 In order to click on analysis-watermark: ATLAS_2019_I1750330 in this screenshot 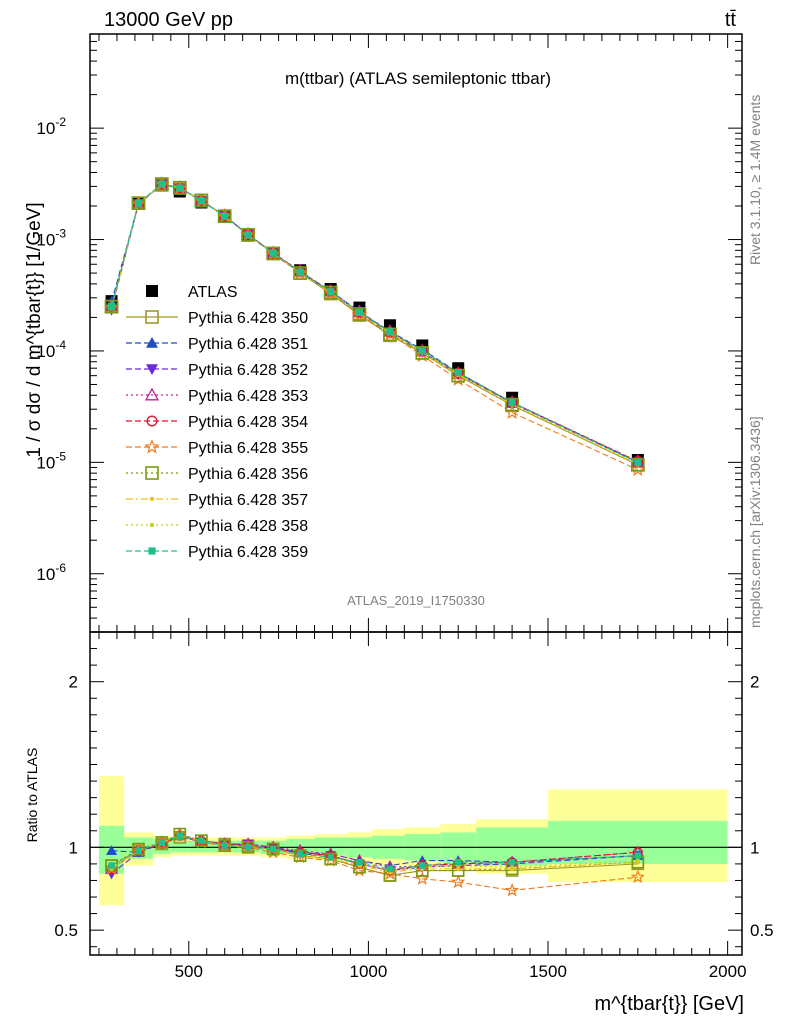, I will do `click(416, 600)`.